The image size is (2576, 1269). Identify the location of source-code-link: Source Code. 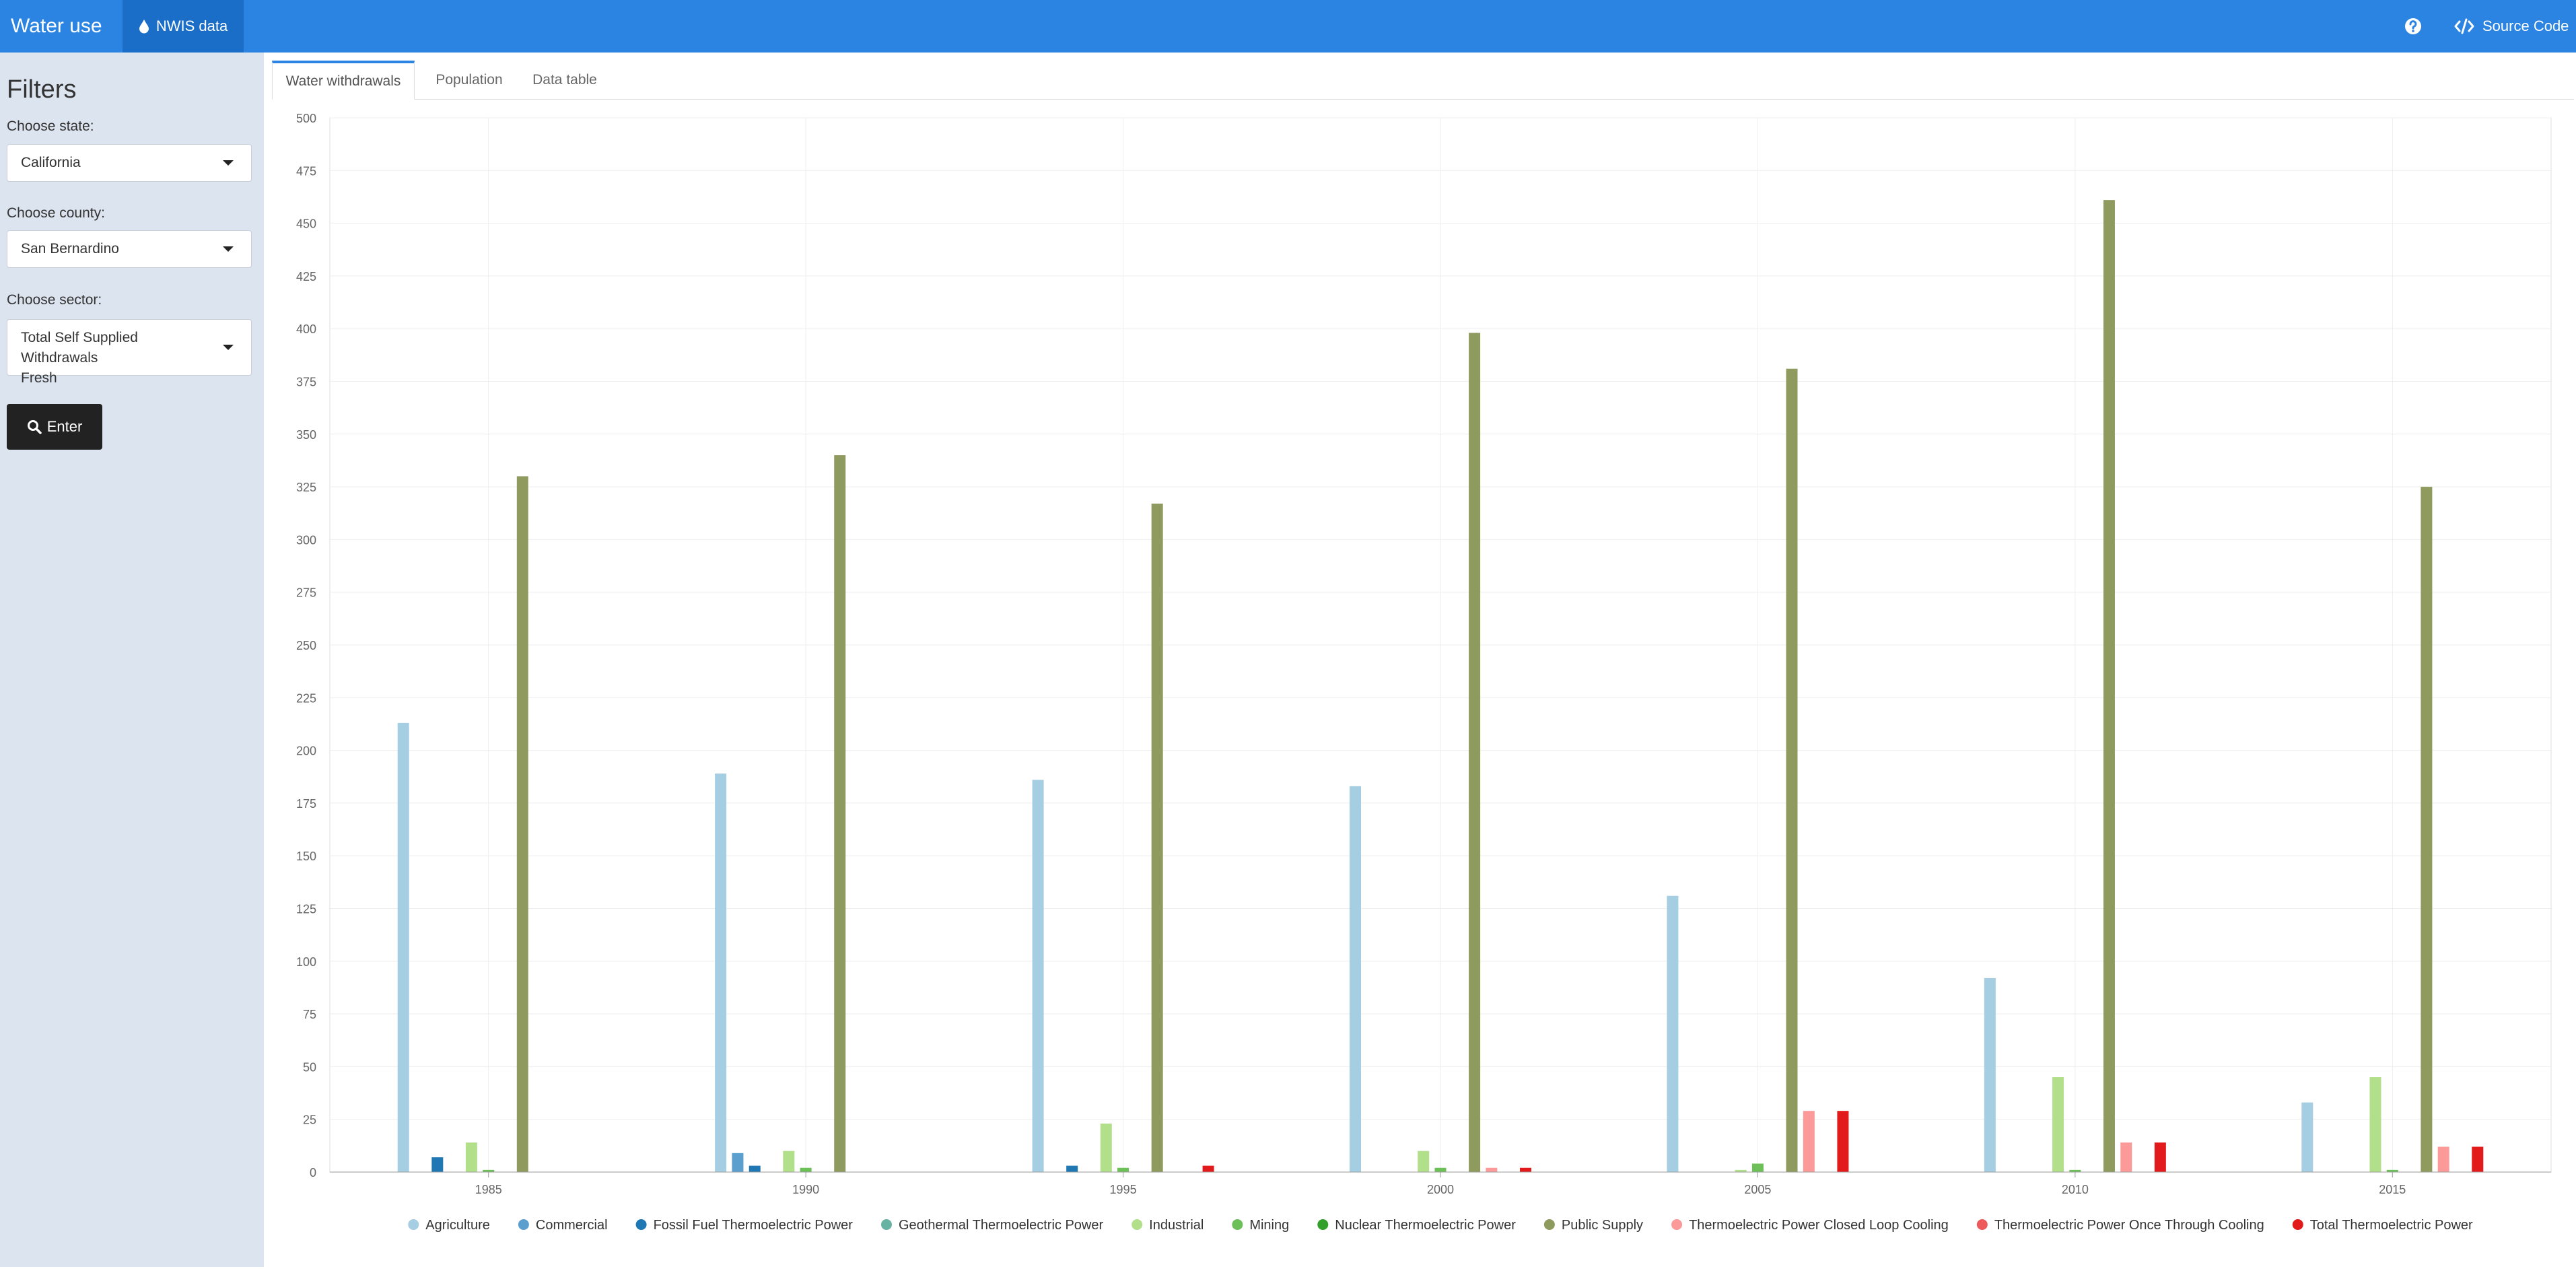
(2511, 26).